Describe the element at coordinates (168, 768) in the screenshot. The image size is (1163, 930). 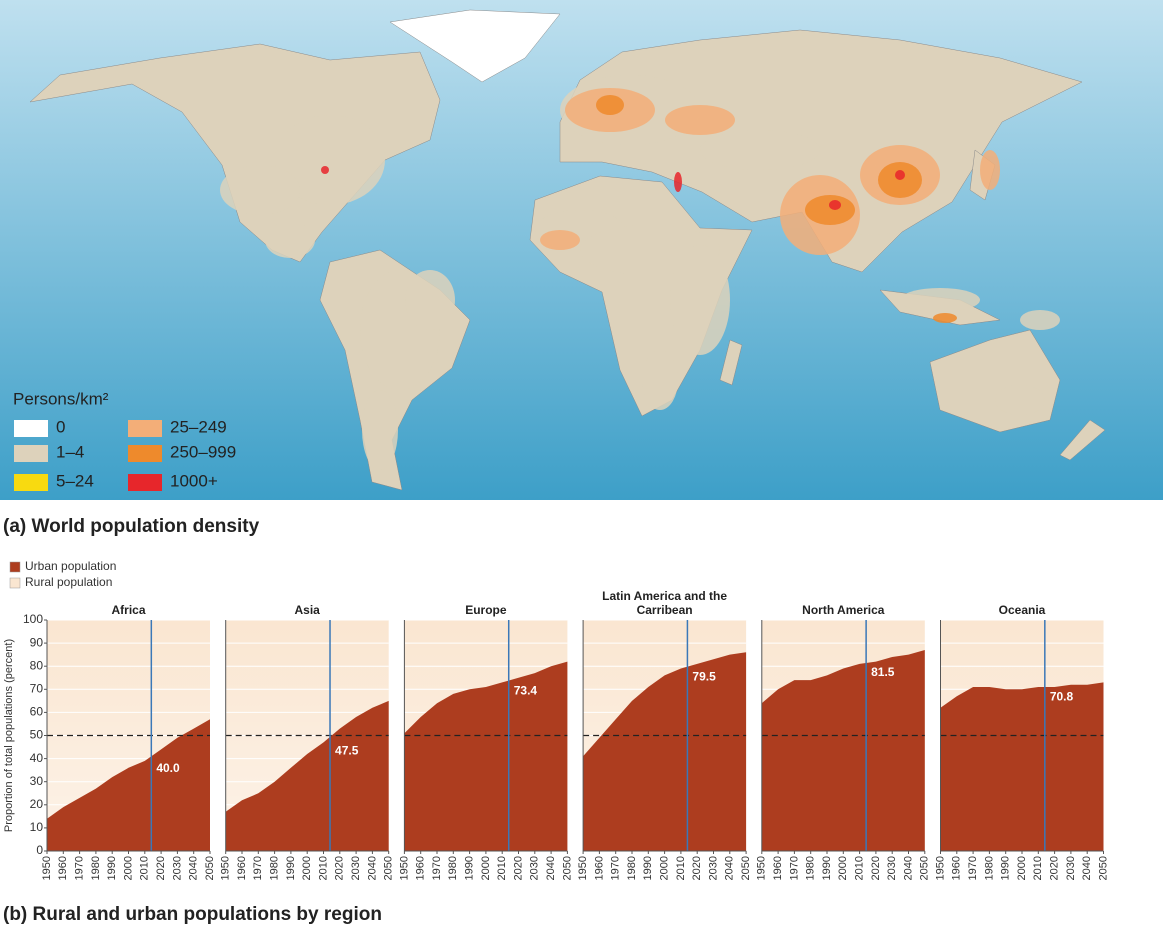
I see `marker-label: 40.0` at that location.